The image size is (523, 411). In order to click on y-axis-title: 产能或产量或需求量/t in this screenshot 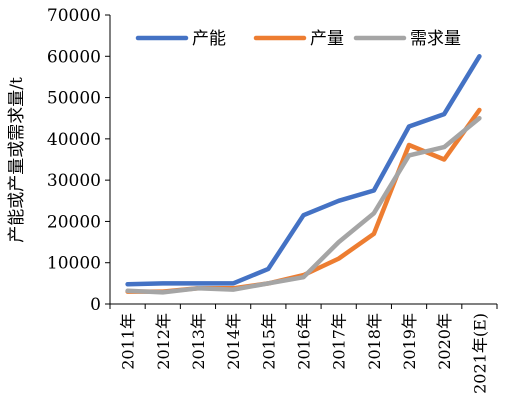, I will do `click(17, 160)`.